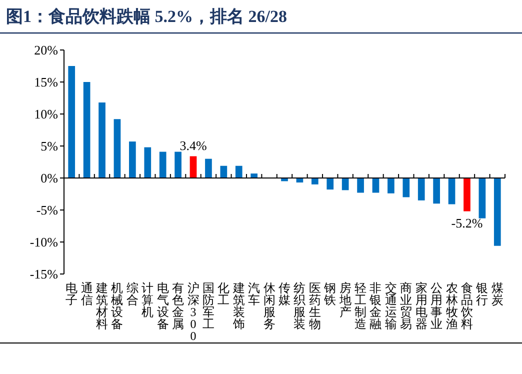  What do you see at coordinates (390, 306) in the screenshot?
I see `x-tick-label: 交通运输` at bounding box center [390, 306].